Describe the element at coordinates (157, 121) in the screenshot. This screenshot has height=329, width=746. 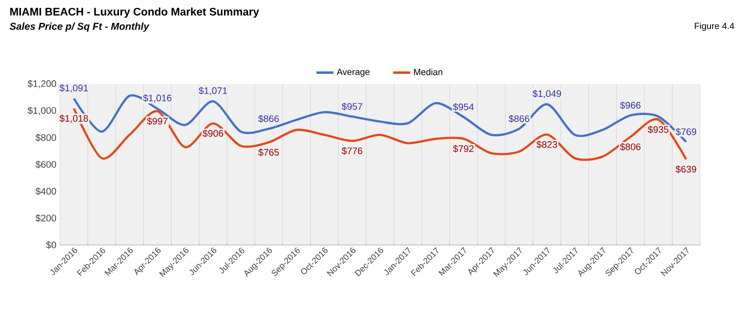
I see `data-label: $997` at that location.